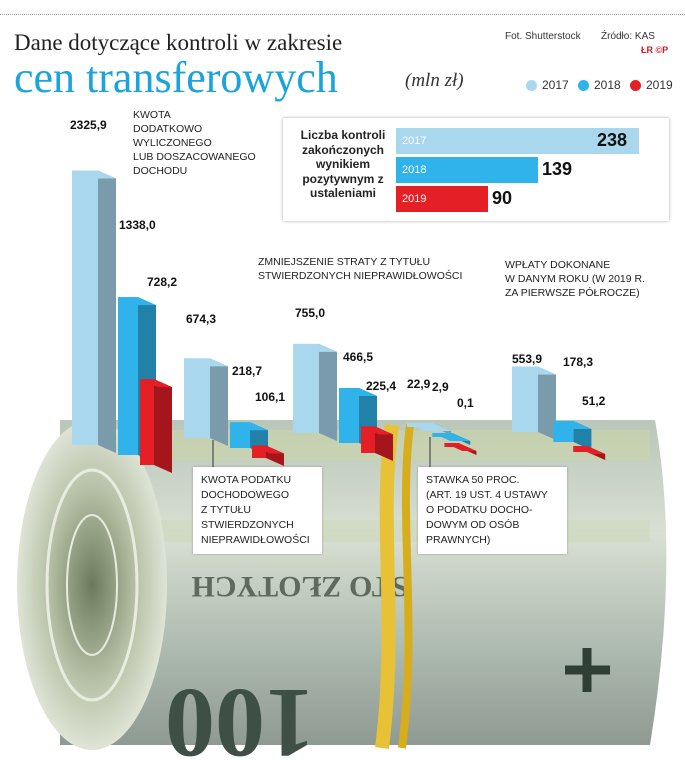 This screenshot has width=685, height=760. What do you see at coordinates (429, 427) in the screenshot?
I see `bar-g4-2017-top` at bounding box center [429, 427].